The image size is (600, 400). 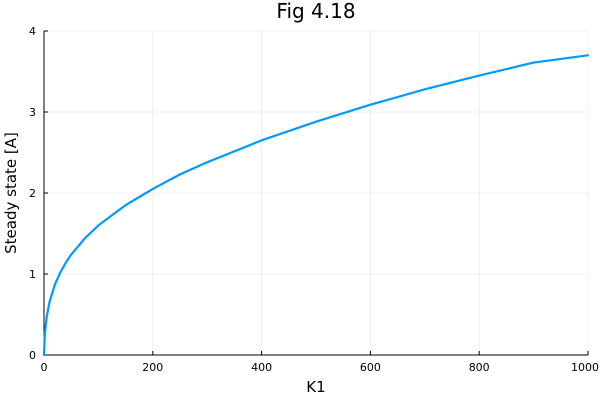 I want to click on y-axis-label: Steady state [A], so click(x=11, y=193).